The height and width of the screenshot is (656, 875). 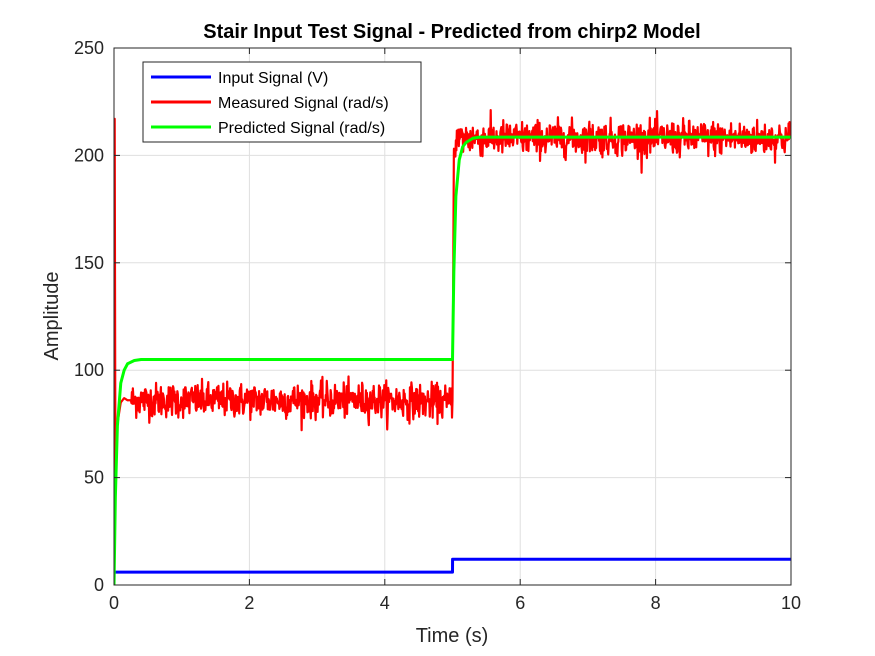 I want to click on legend-label: Predicted Signal (rad/s), so click(x=301, y=128).